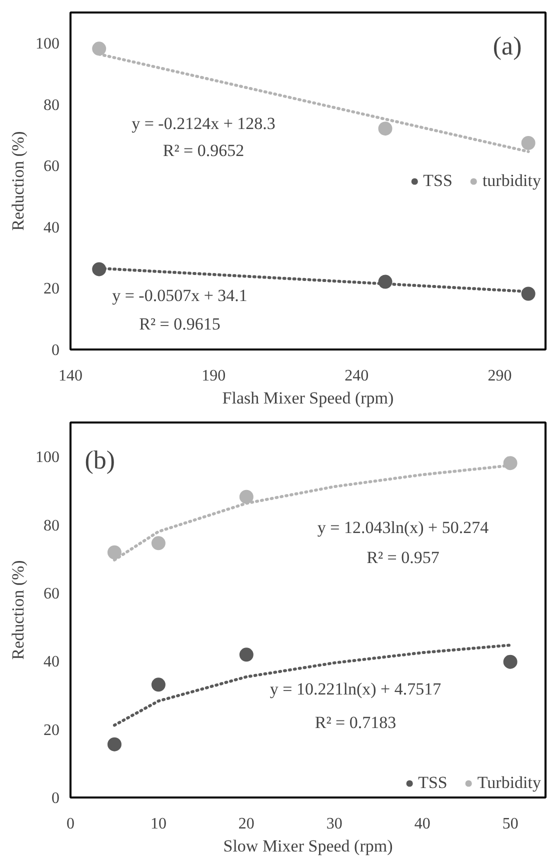 Image resolution: width=547 pixels, height=858 pixels. I want to click on annotation: y = -0.2124x + 128.3, so click(204, 124).